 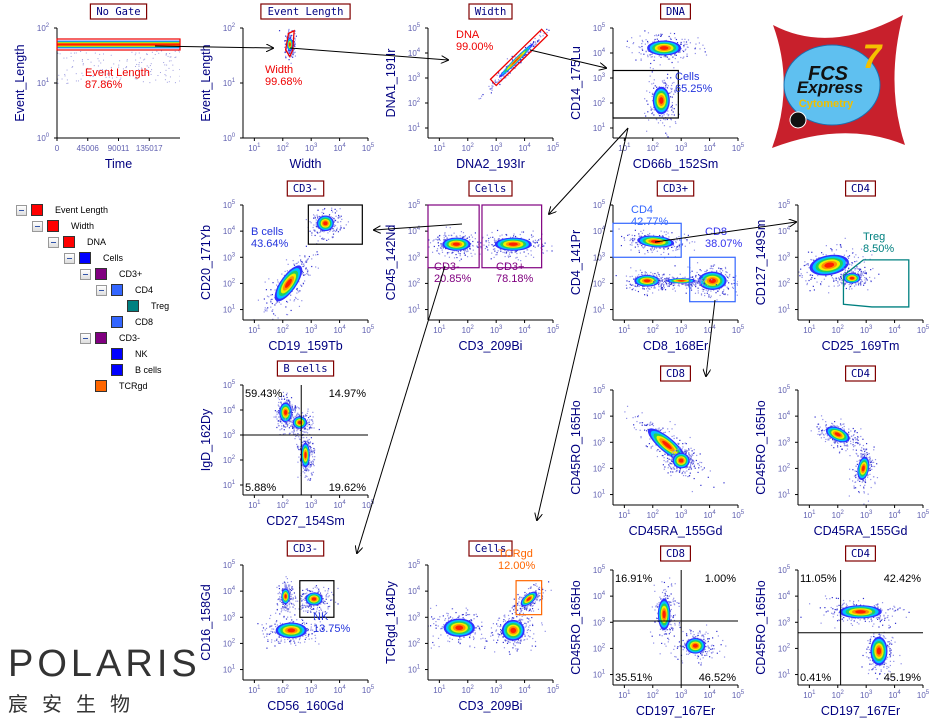 I want to click on gate-percent: 8.50%, so click(x=878, y=249).